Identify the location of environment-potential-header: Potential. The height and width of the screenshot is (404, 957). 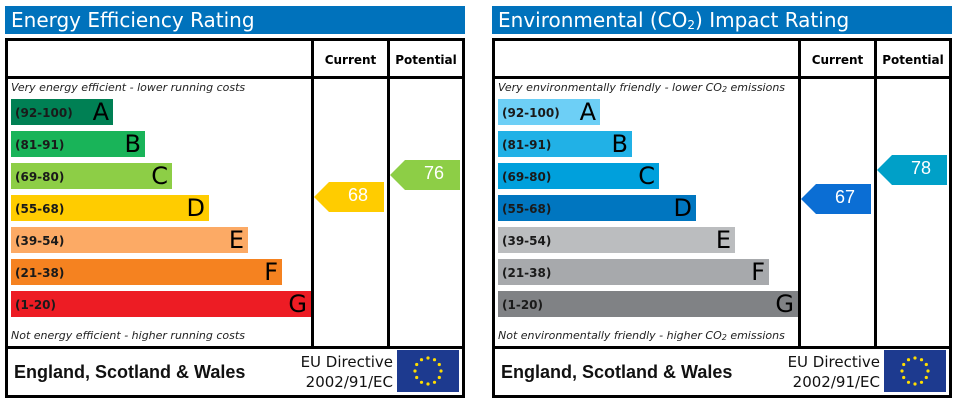
(913, 60).